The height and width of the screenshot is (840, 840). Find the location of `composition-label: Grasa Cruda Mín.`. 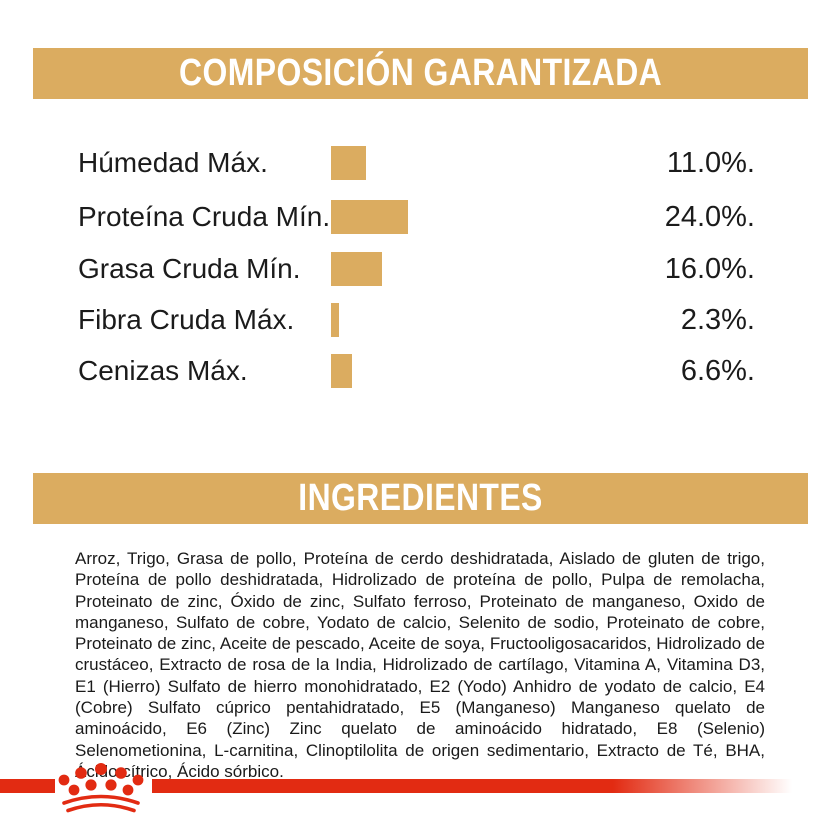

composition-label: Grasa Cruda Mín. is located at coordinates (189, 268).